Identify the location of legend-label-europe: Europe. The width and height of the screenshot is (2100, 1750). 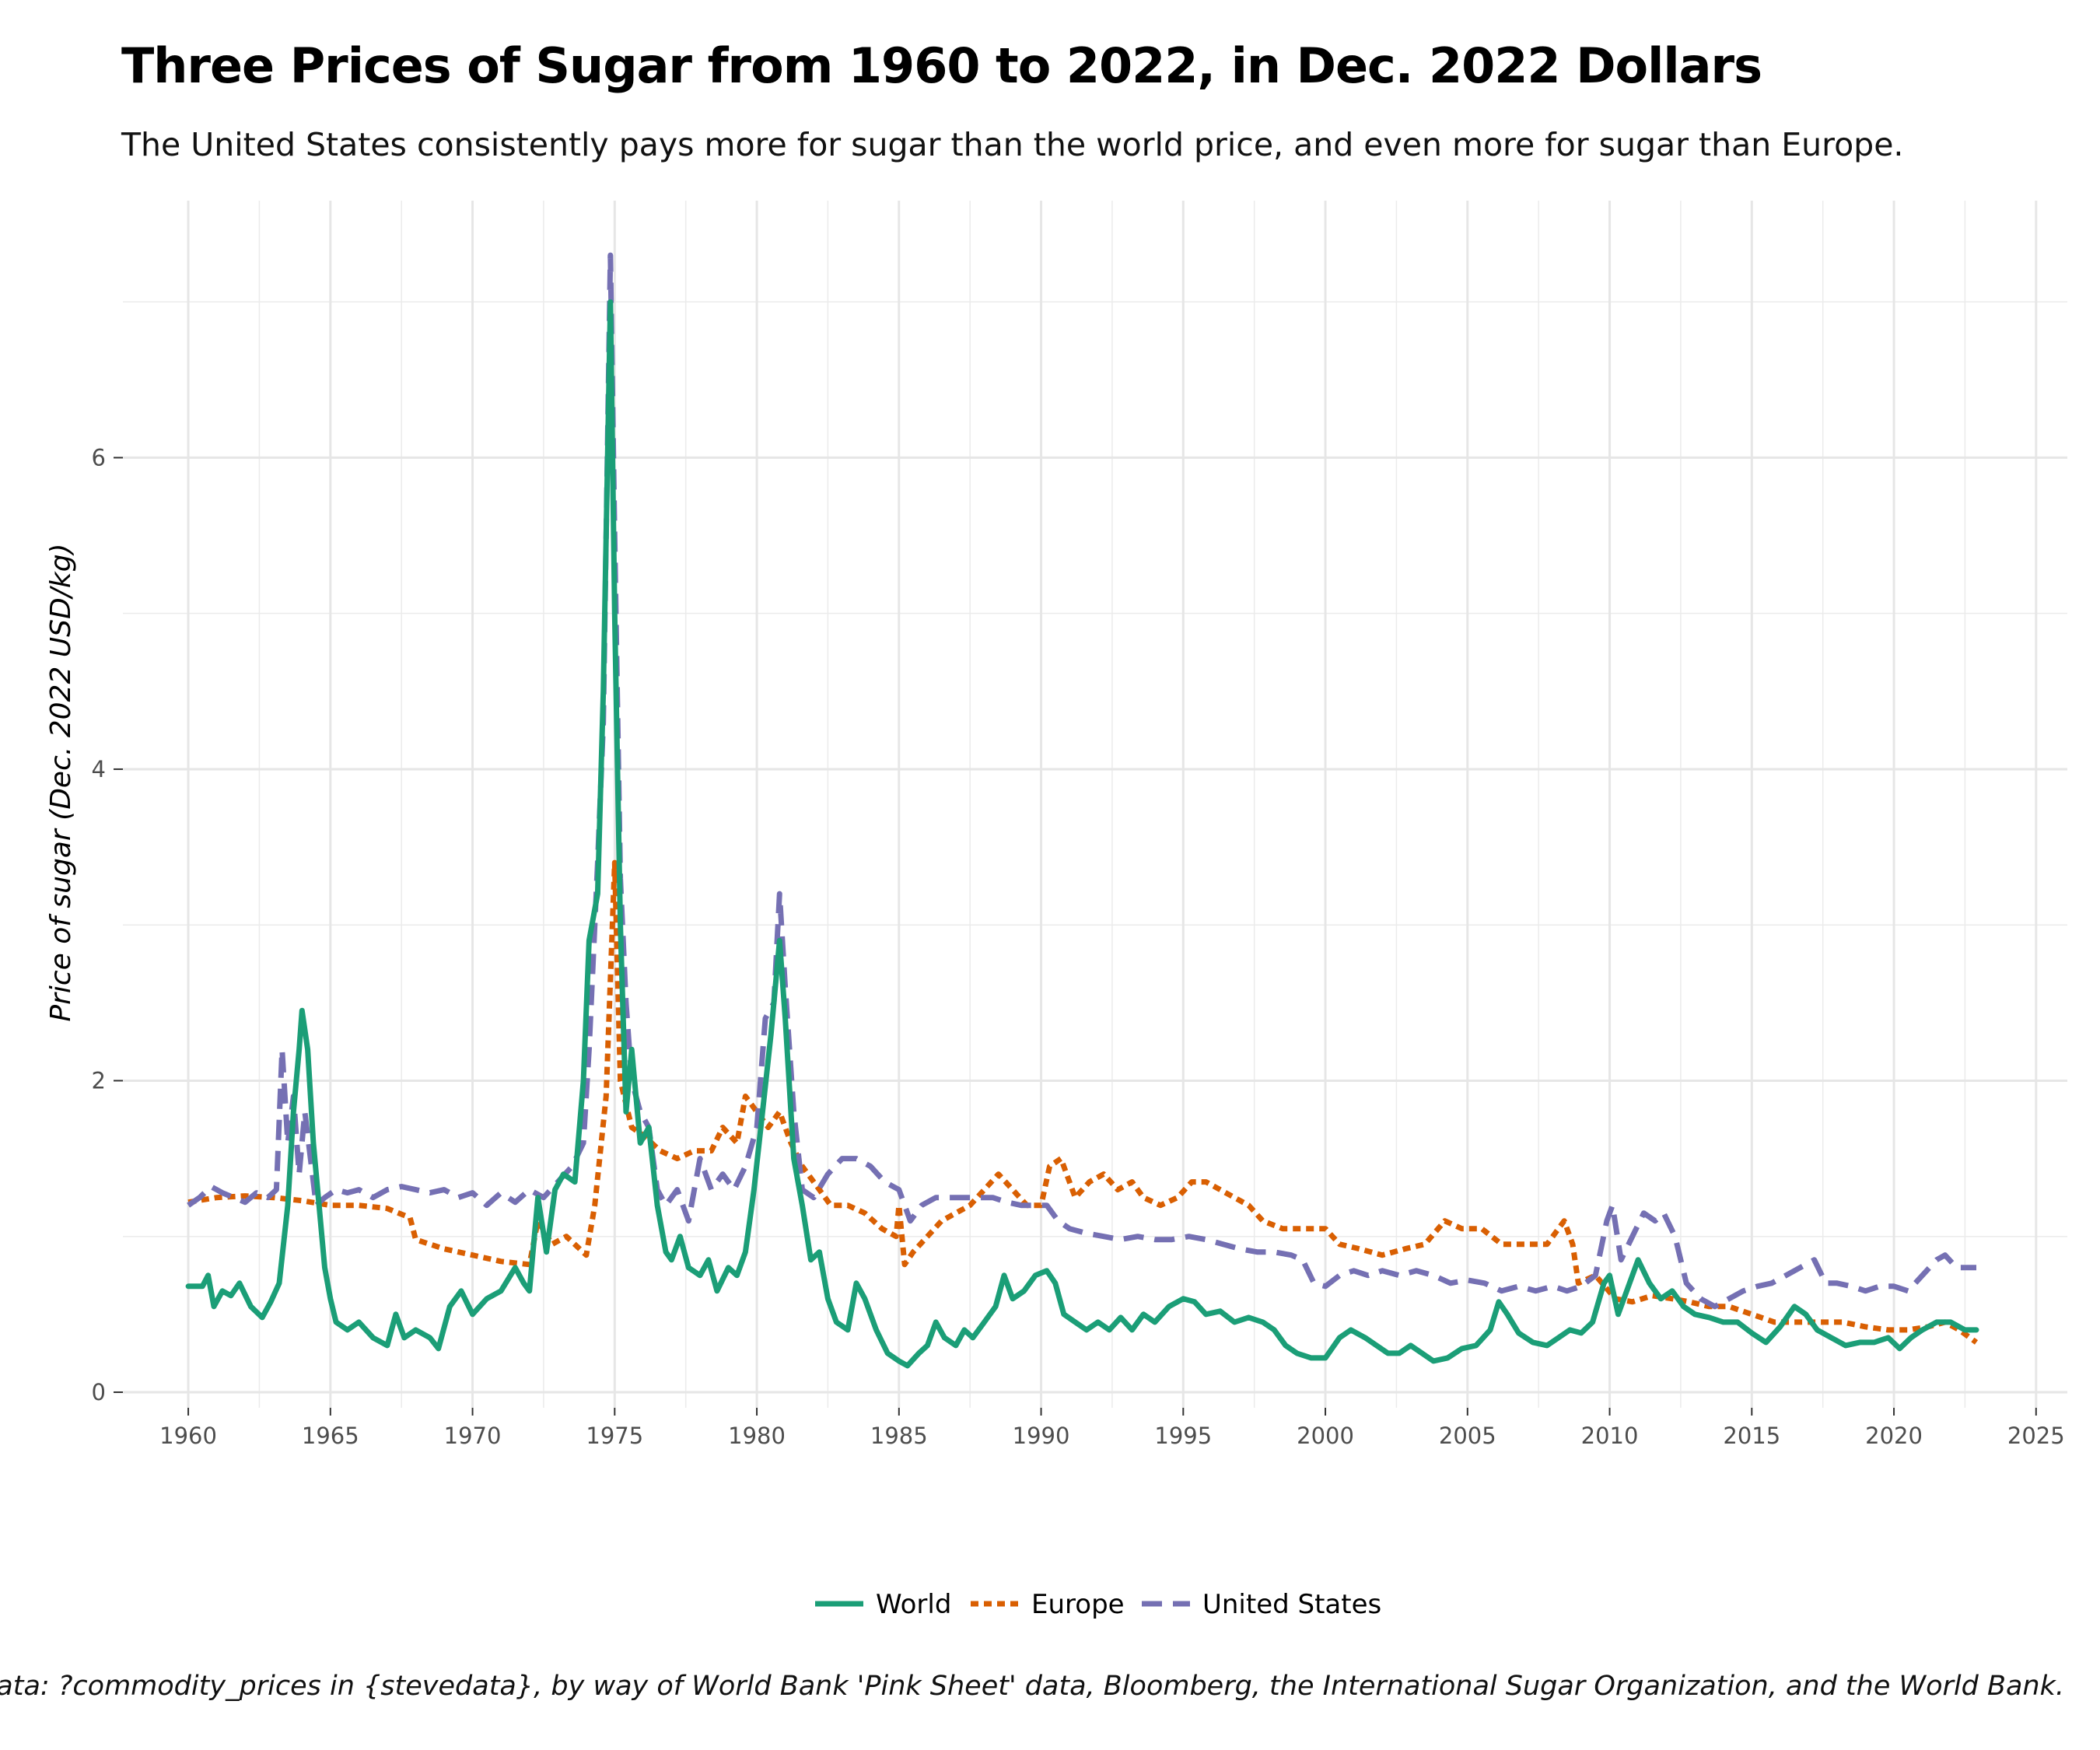
(1078, 1605).